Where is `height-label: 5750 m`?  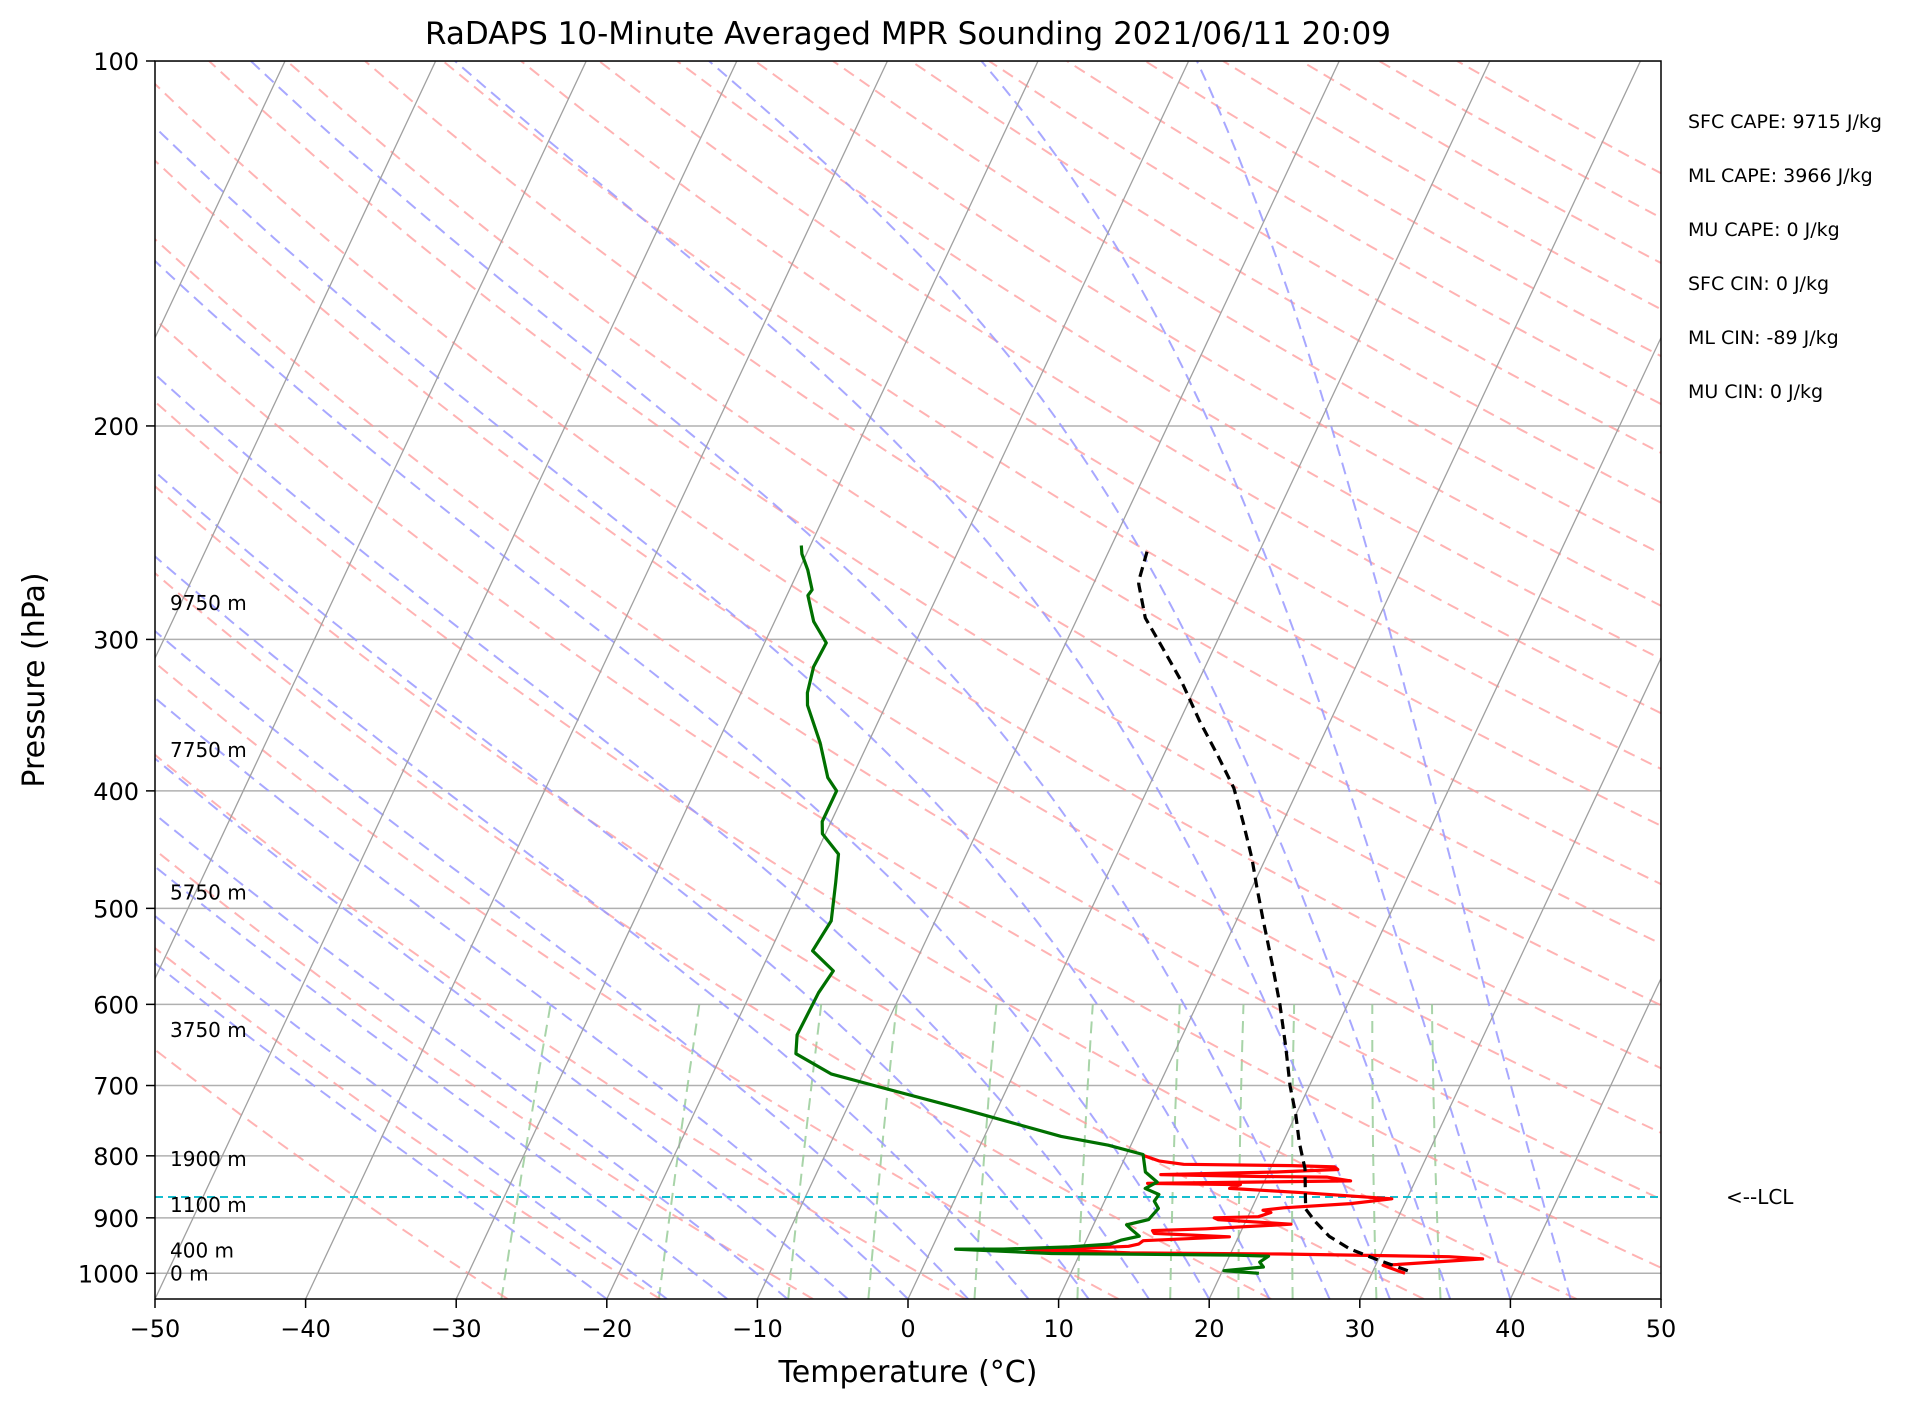 height-label: 5750 m is located at coordinates (208, 892).